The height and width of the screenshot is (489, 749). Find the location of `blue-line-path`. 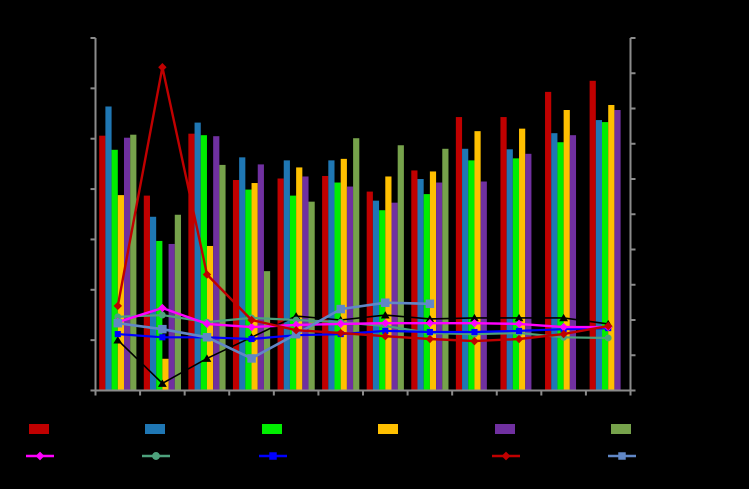

blue-line-path is located at coordinates (363, 334).